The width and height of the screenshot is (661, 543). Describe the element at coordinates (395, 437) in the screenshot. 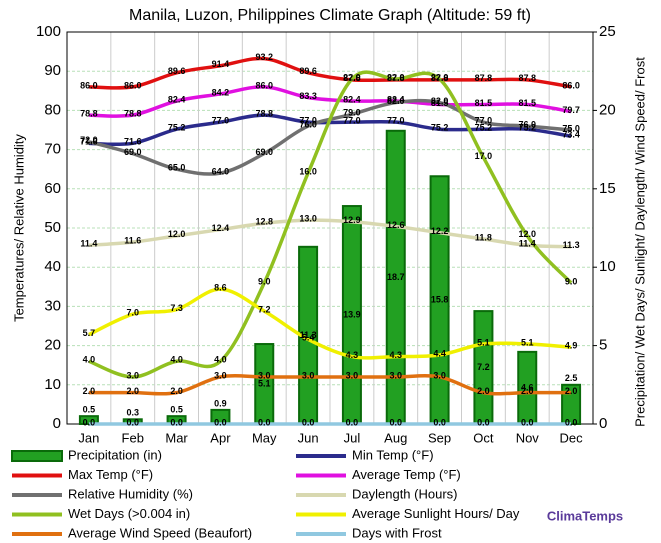

I see `x-tick-label: Aug` at that location.